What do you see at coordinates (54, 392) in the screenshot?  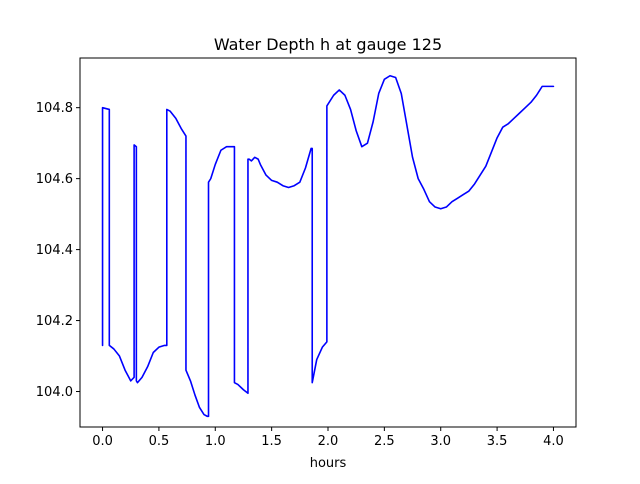 I see `y-tick-label: 104.0` at bounding box center [54, 392].